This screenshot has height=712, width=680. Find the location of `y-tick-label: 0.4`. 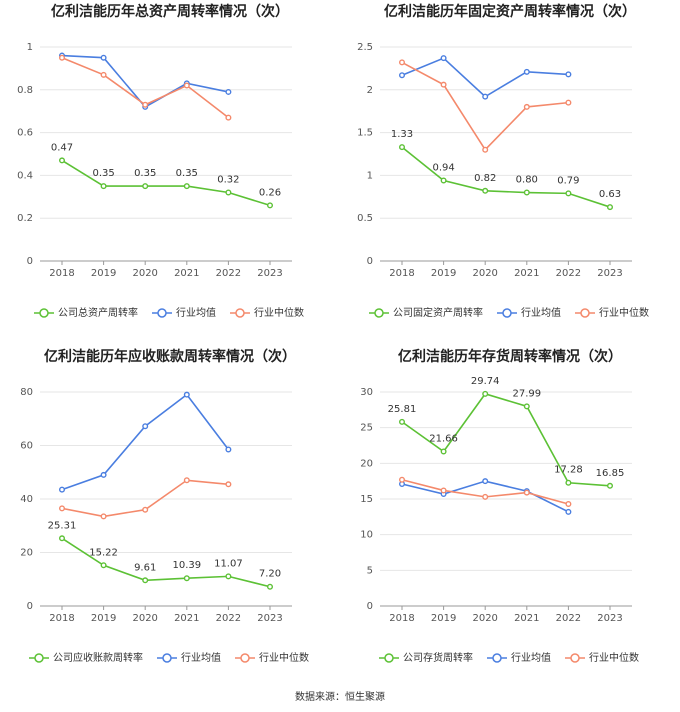

y-tick-label: 0.4 is located at coordinates (25, 175).